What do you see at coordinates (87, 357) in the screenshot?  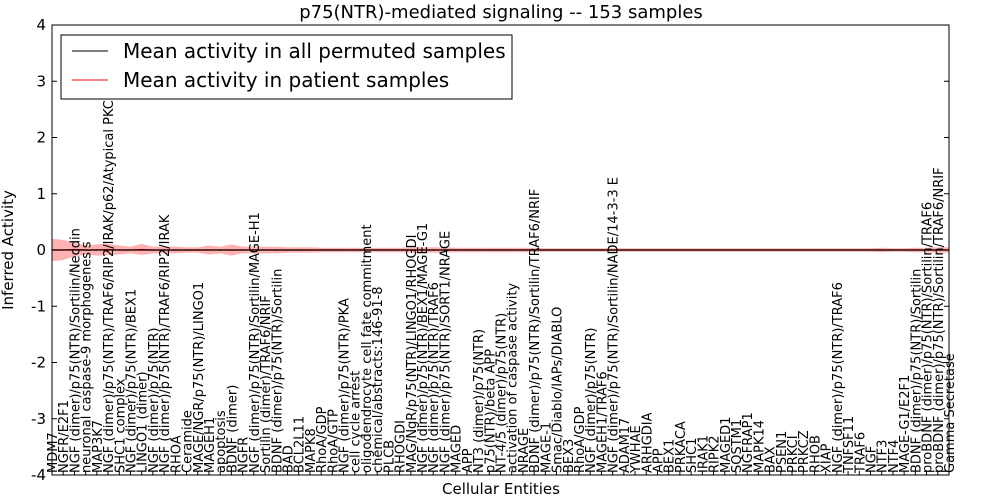 I see `x-tick-label: neuronal caspase-9 morphogenesis` at bounding box center [87, 357].